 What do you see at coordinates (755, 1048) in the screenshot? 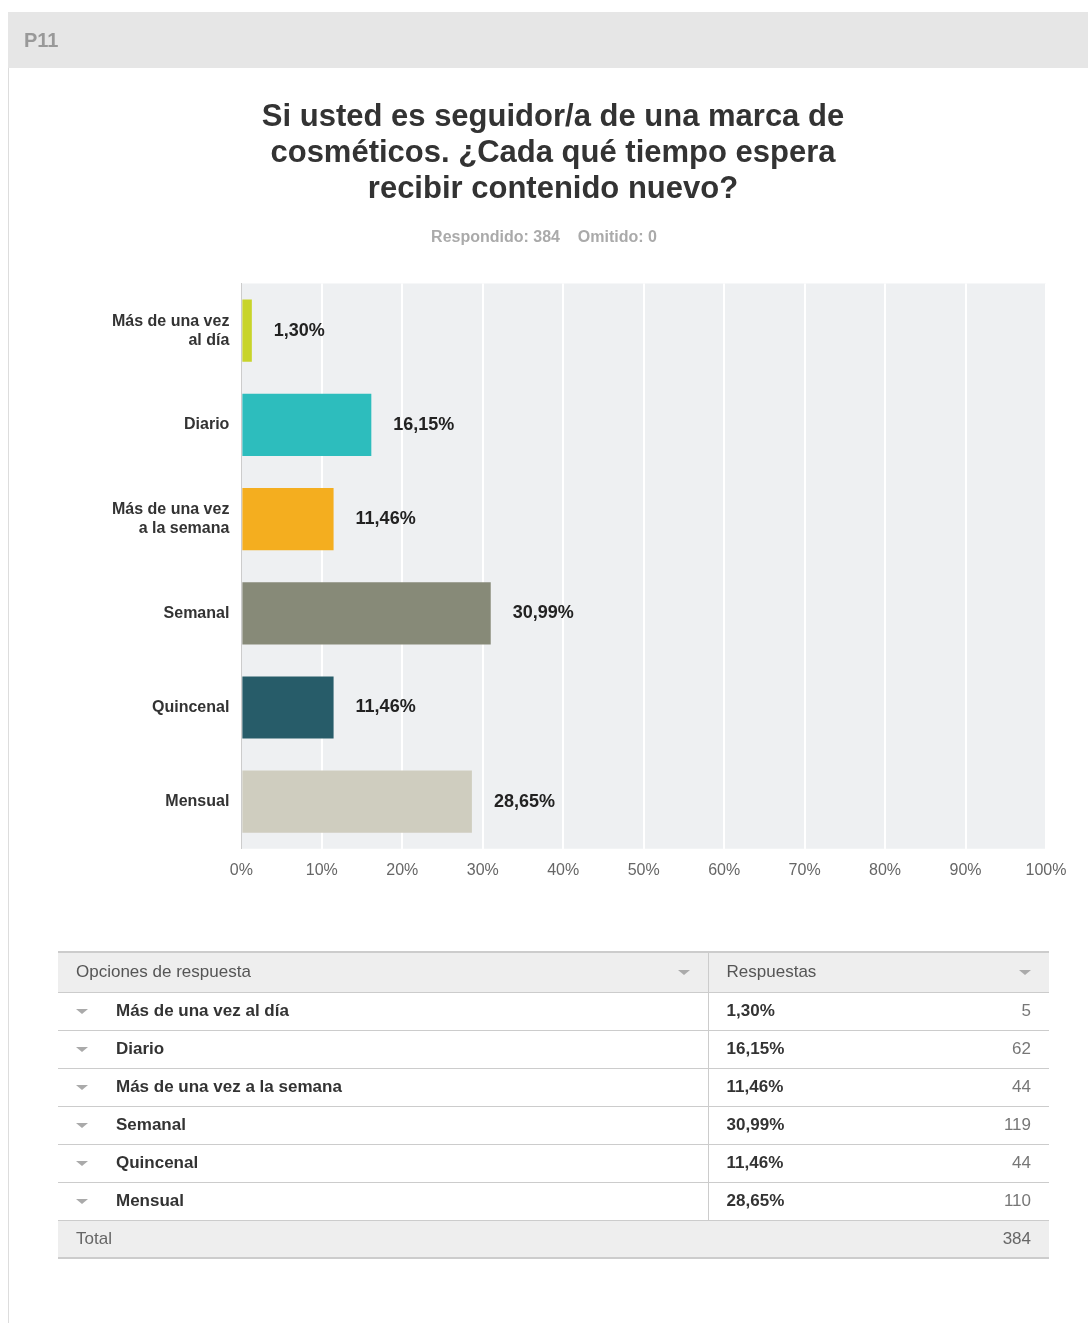
I see `text: 16,15%` at bounding box center [755, 1048].